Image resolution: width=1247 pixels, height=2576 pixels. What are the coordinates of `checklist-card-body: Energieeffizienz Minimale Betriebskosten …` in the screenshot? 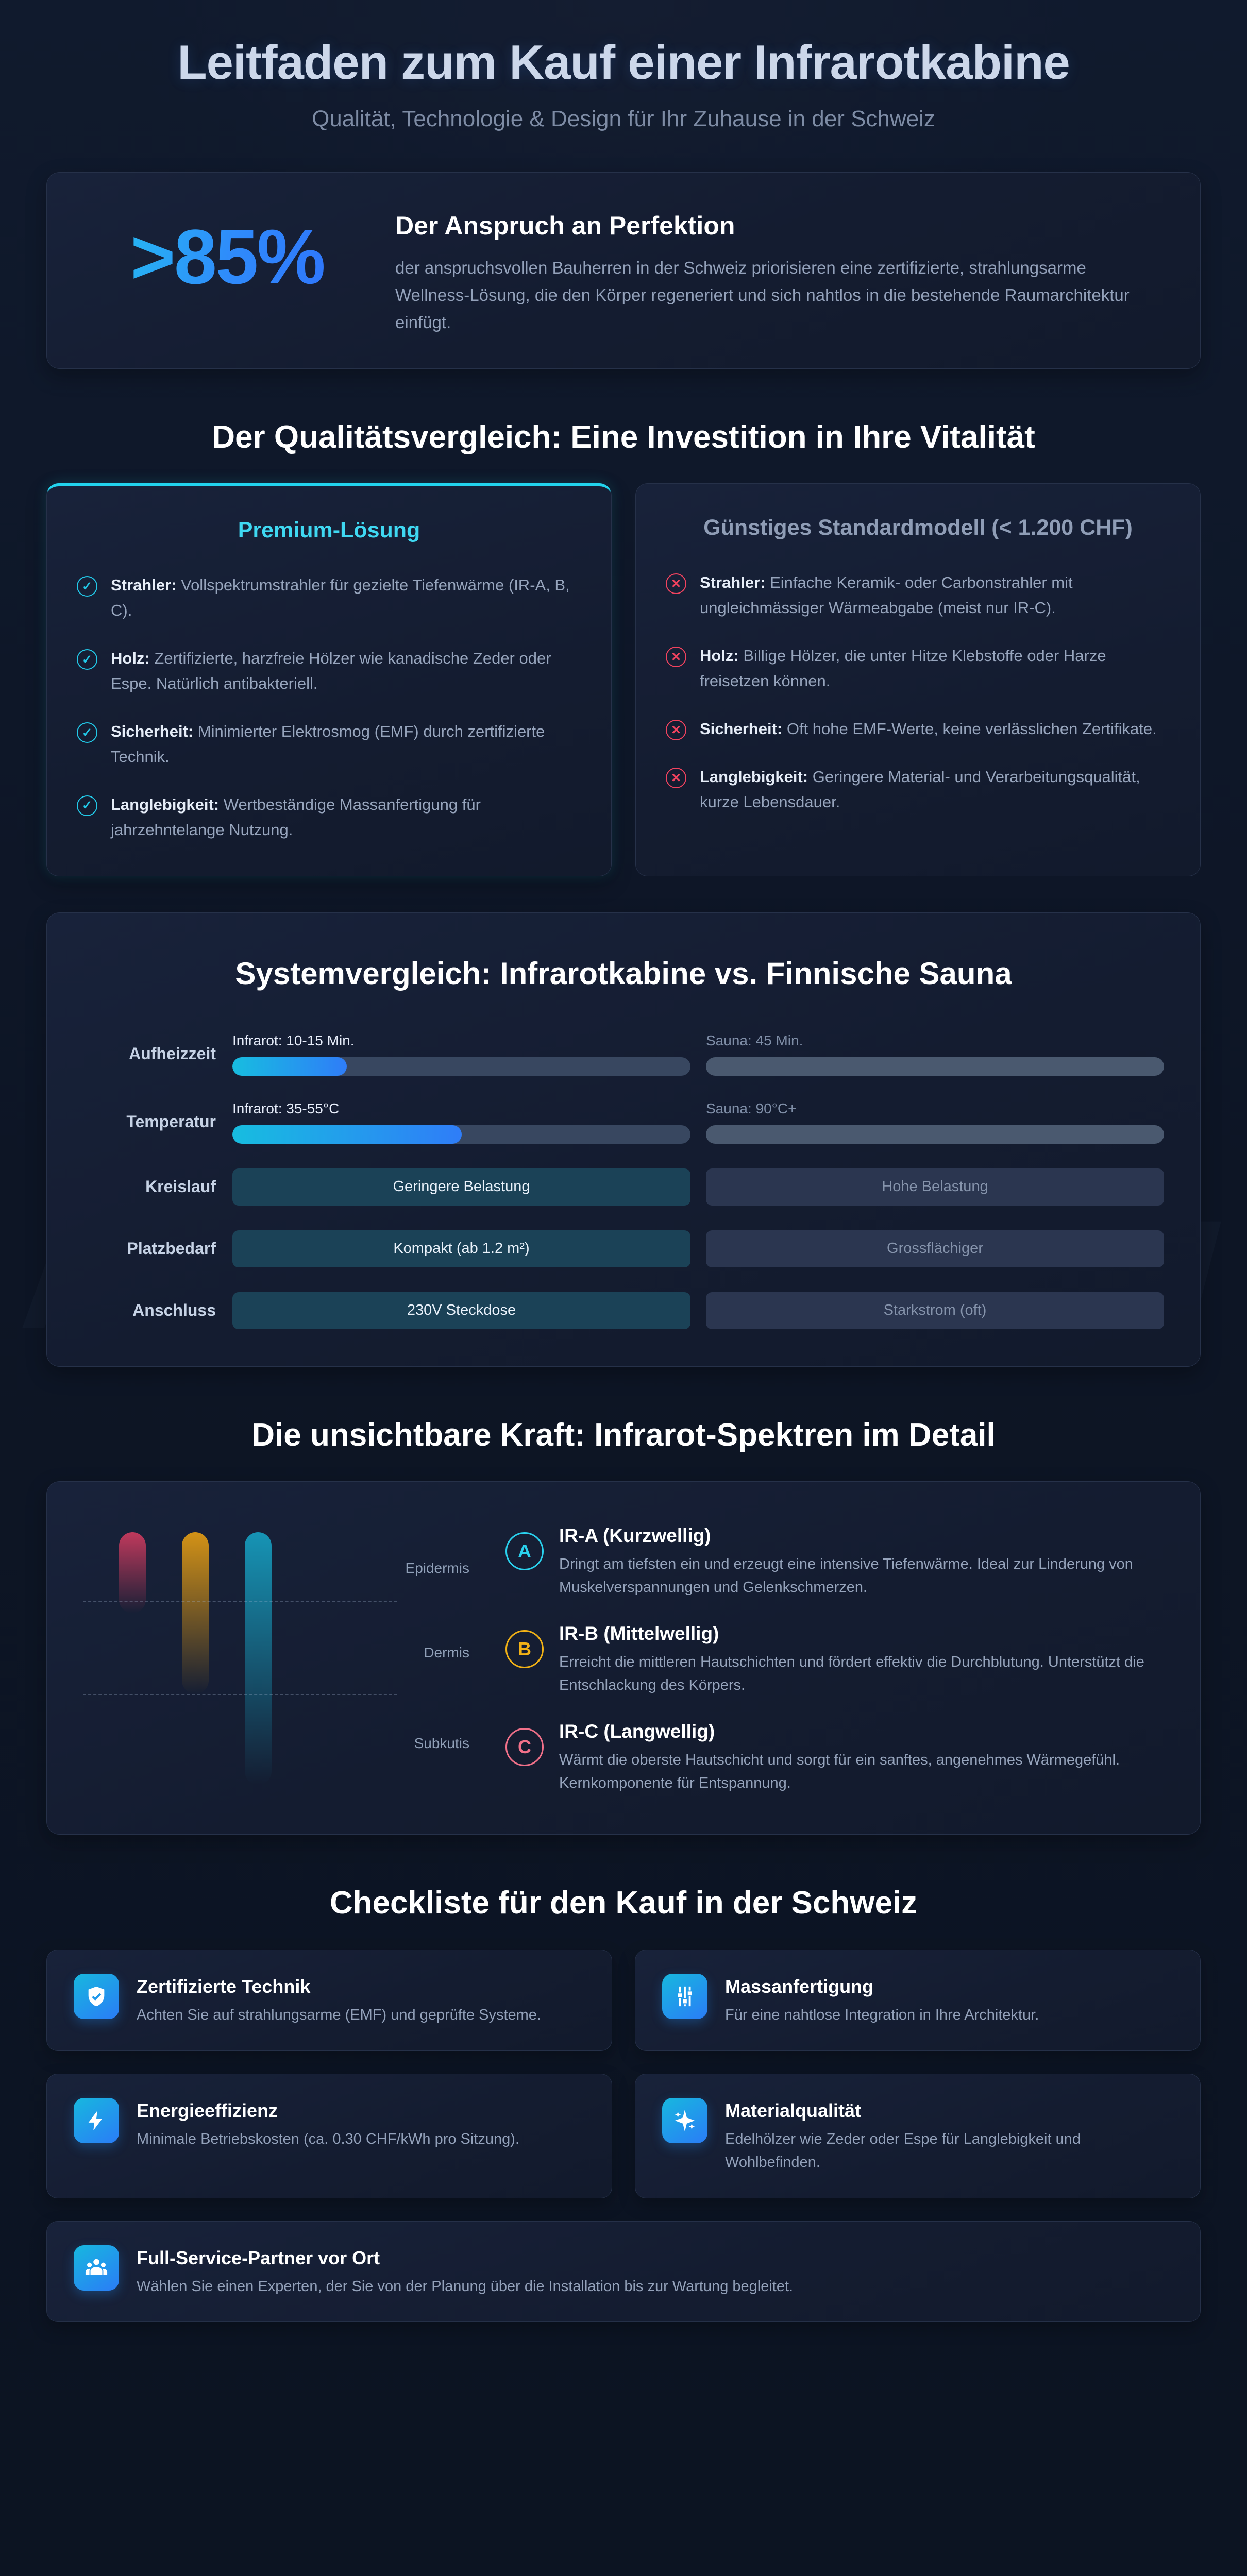 It's located at (361, 2124).